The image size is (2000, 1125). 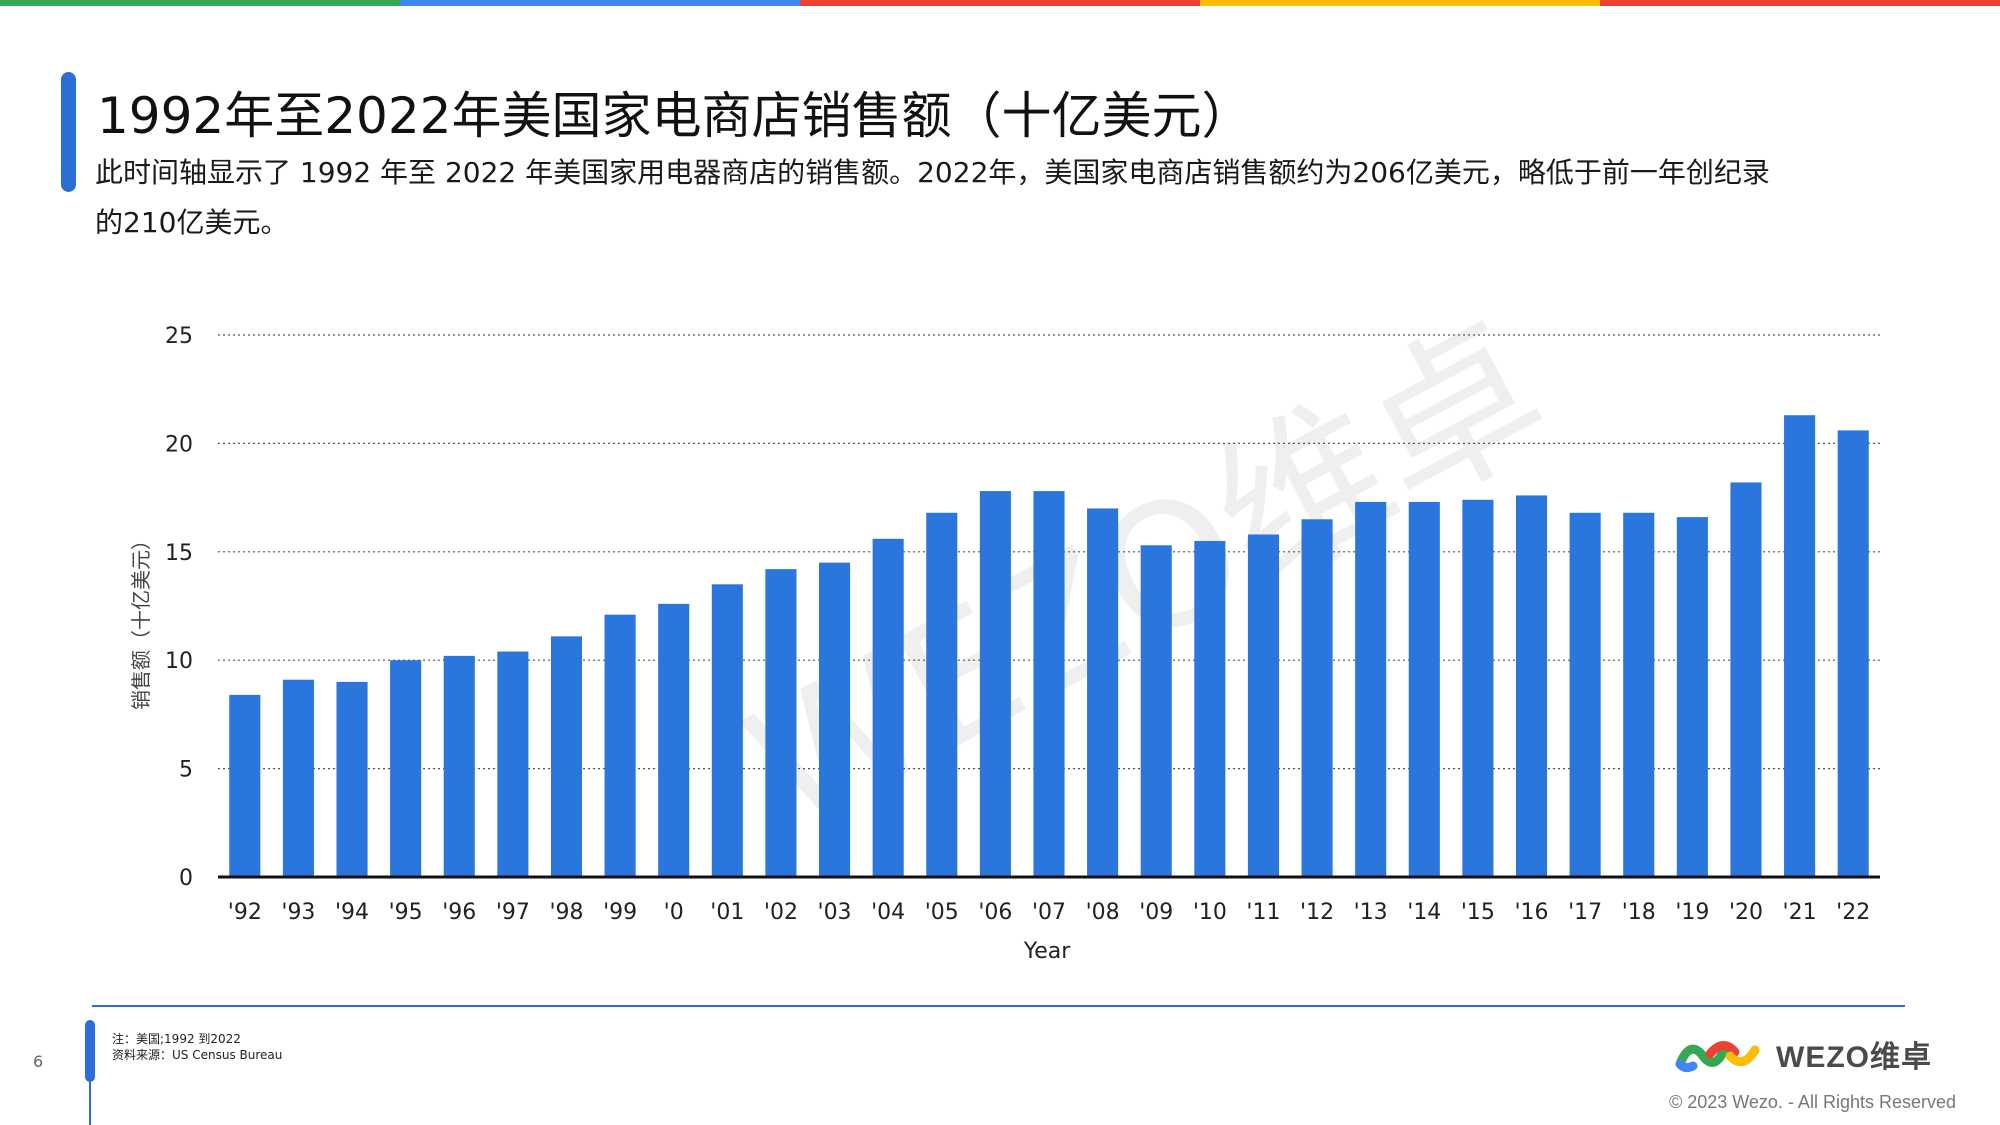 What do you see at coordinates (1531, 912) in the screenshot?
I see `x-tick-label: '16` at bounding box center [1531, 912].